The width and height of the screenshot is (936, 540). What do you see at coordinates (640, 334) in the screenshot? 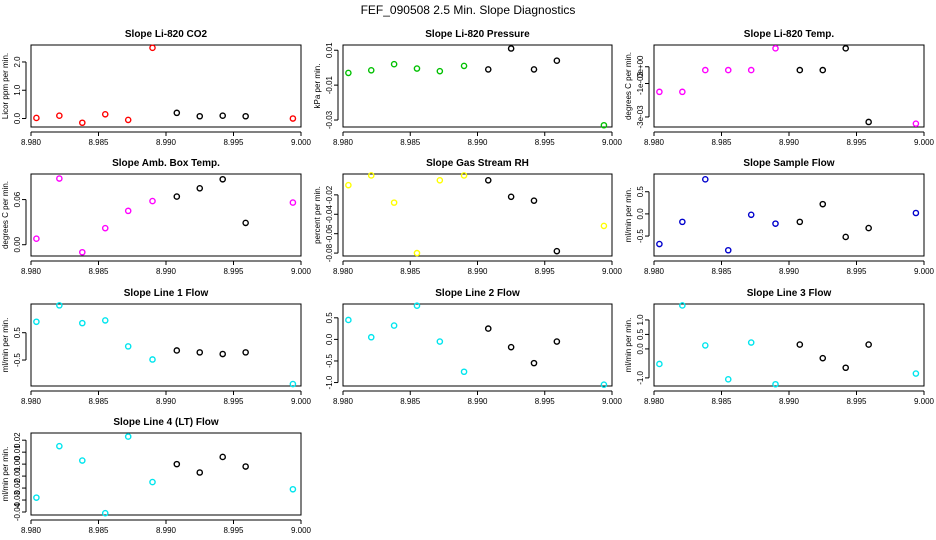
I see `y-tick-label: 0.5` at bounding box center [640, 334].